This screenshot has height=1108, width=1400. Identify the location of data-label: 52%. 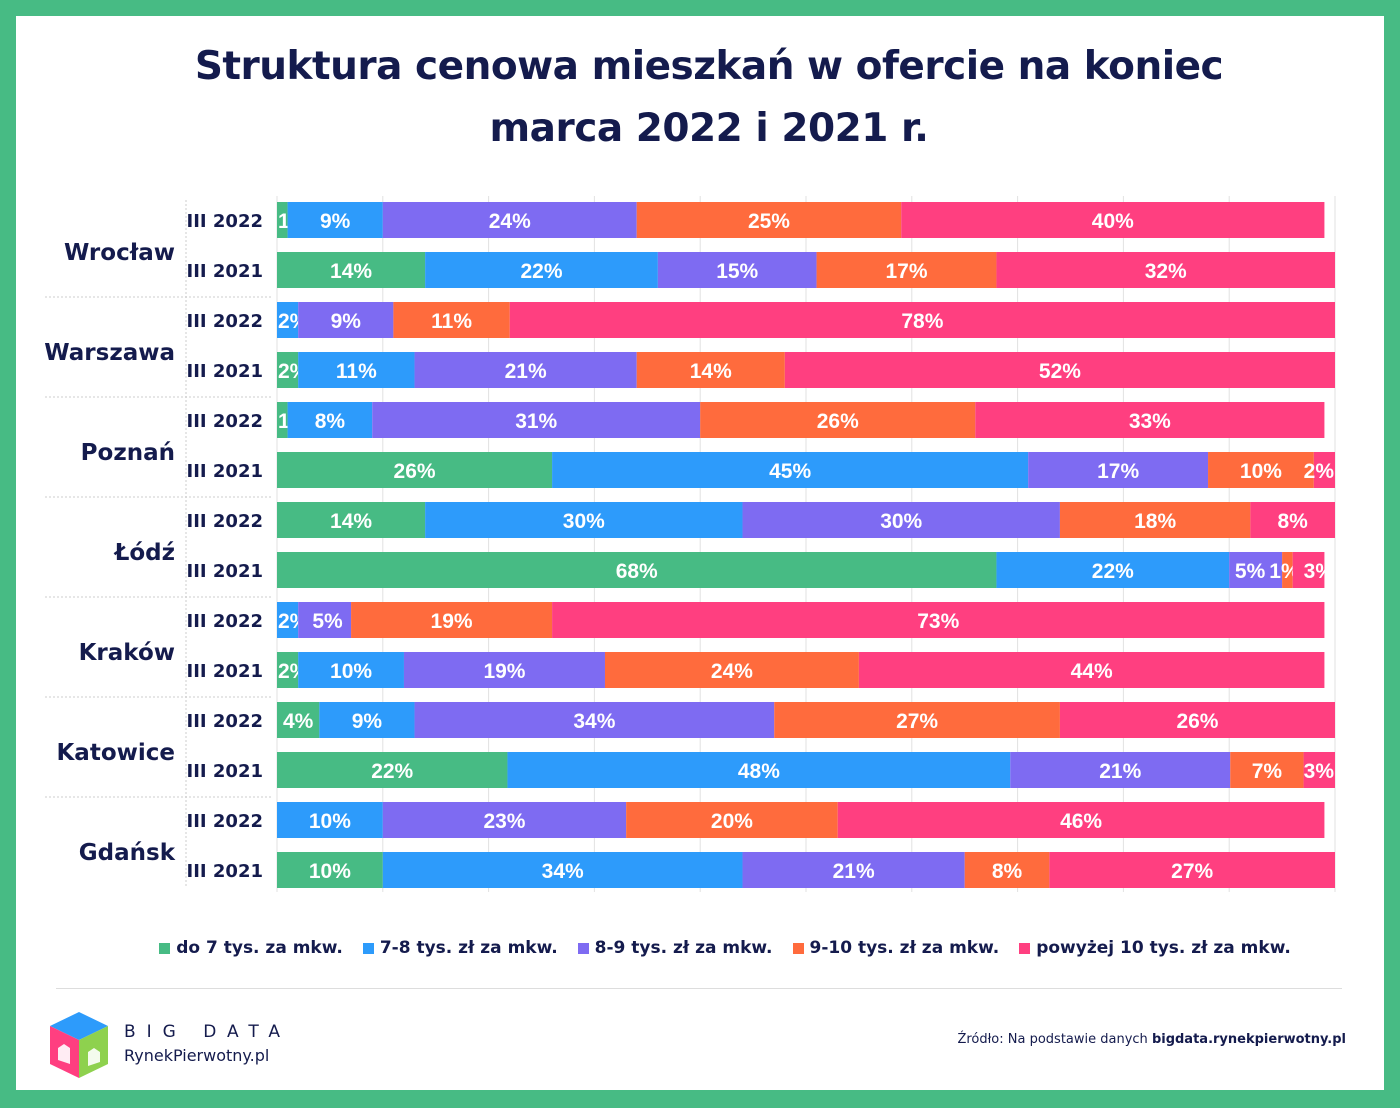
(1060, 371).